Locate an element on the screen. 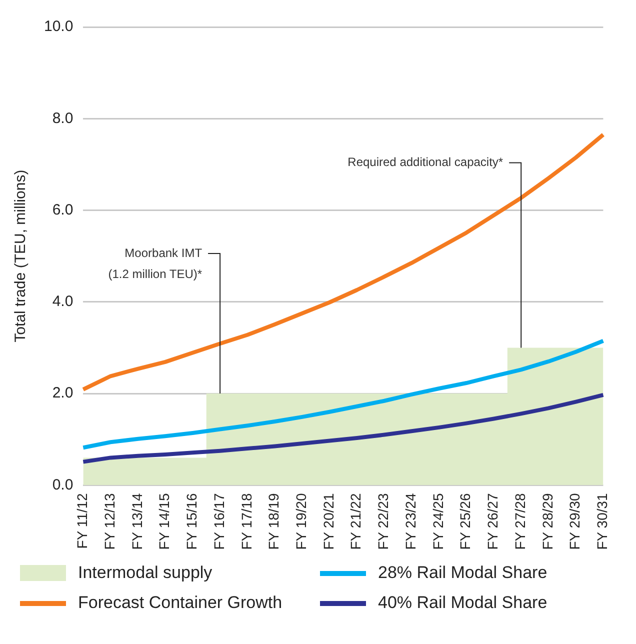 Image resolution: width=636 pixels, height=644 pixels. x-tick-label: FY 24/25 is located at coordinates (438, 521).